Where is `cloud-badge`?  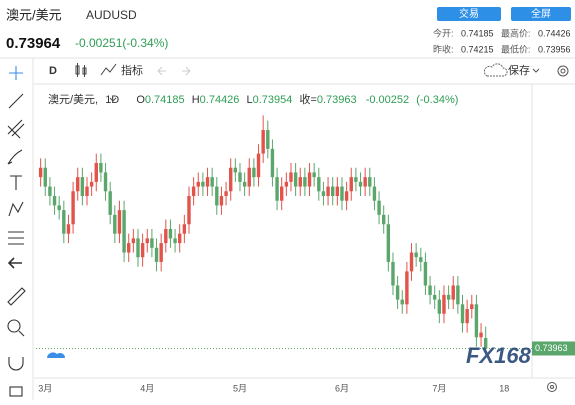 cloud-badge is located at coordinates (56, 355).